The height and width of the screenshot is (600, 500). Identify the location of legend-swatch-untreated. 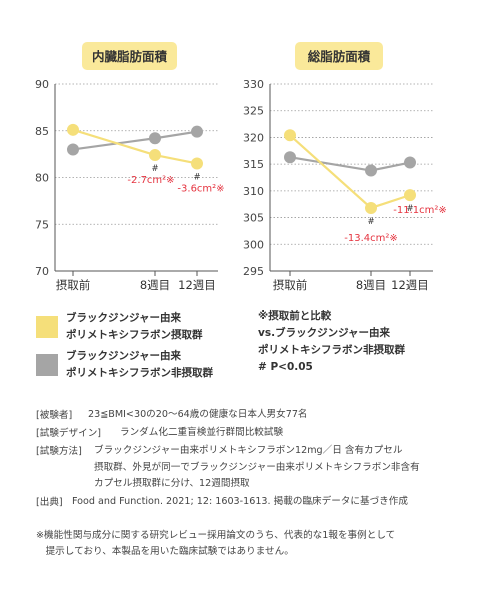
(47, 365).